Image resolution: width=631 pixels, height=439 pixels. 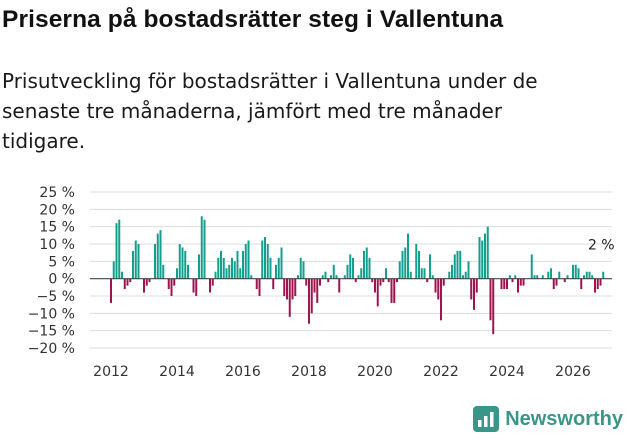 I want to click on y-tick-label: −15 %, so click(x=51, y=332).